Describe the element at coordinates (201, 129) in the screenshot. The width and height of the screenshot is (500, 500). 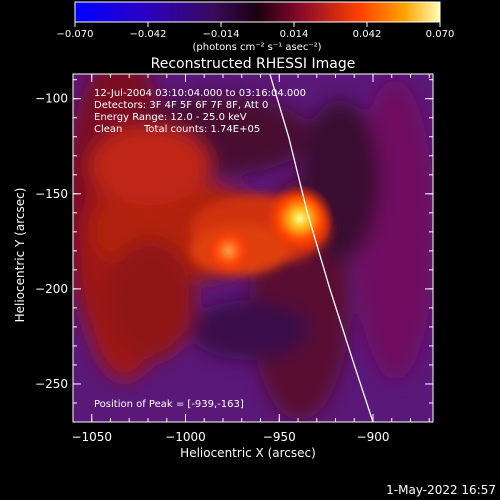
I see `annotation-total-counts: Total counts: 1.74E+05` at that location.